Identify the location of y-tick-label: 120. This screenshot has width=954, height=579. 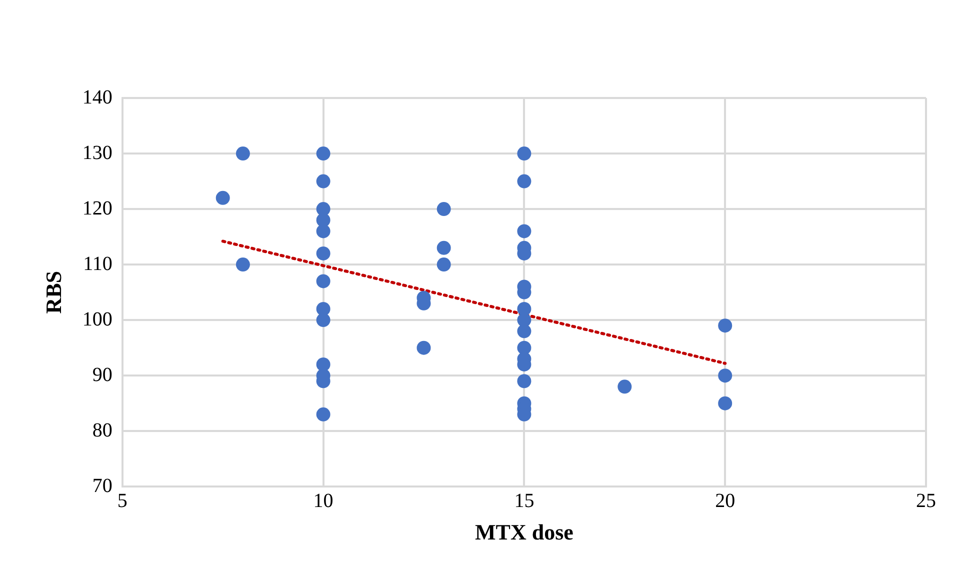
(97, 208).